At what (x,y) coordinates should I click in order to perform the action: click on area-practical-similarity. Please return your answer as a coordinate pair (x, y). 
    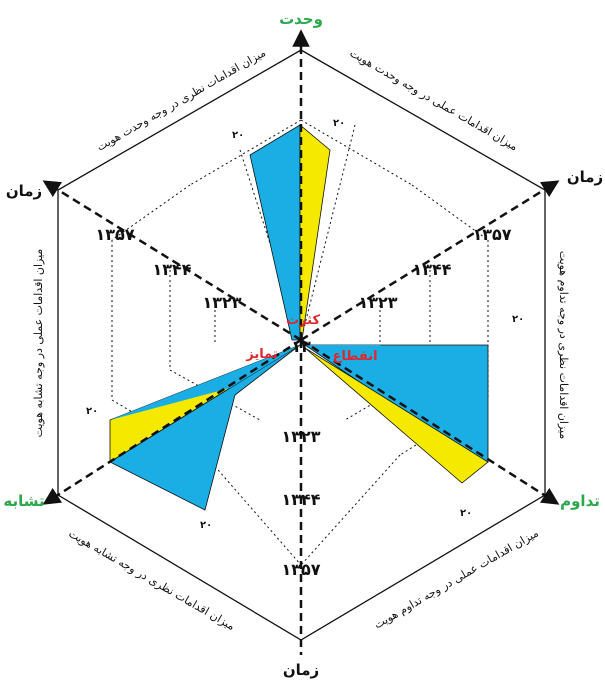
    Looking at the image, I should click on (205, 427).